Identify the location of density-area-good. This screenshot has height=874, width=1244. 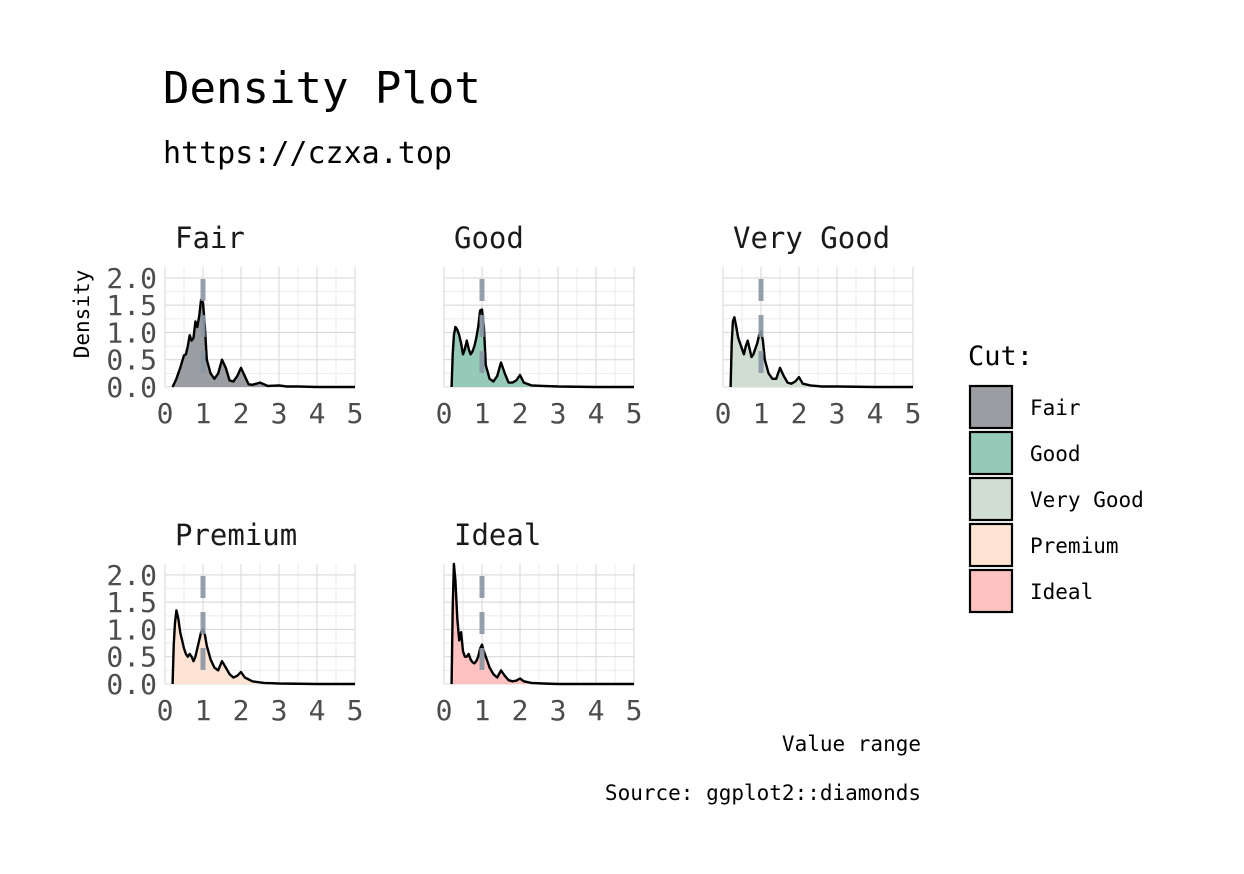
(542, 348).